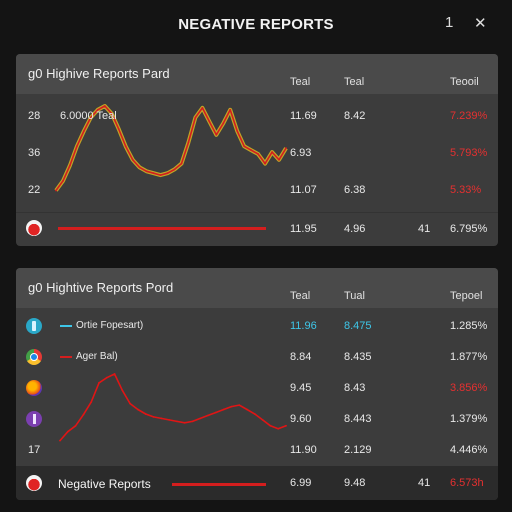  I want to click on cell-value: 11.07, so click(303, 190).